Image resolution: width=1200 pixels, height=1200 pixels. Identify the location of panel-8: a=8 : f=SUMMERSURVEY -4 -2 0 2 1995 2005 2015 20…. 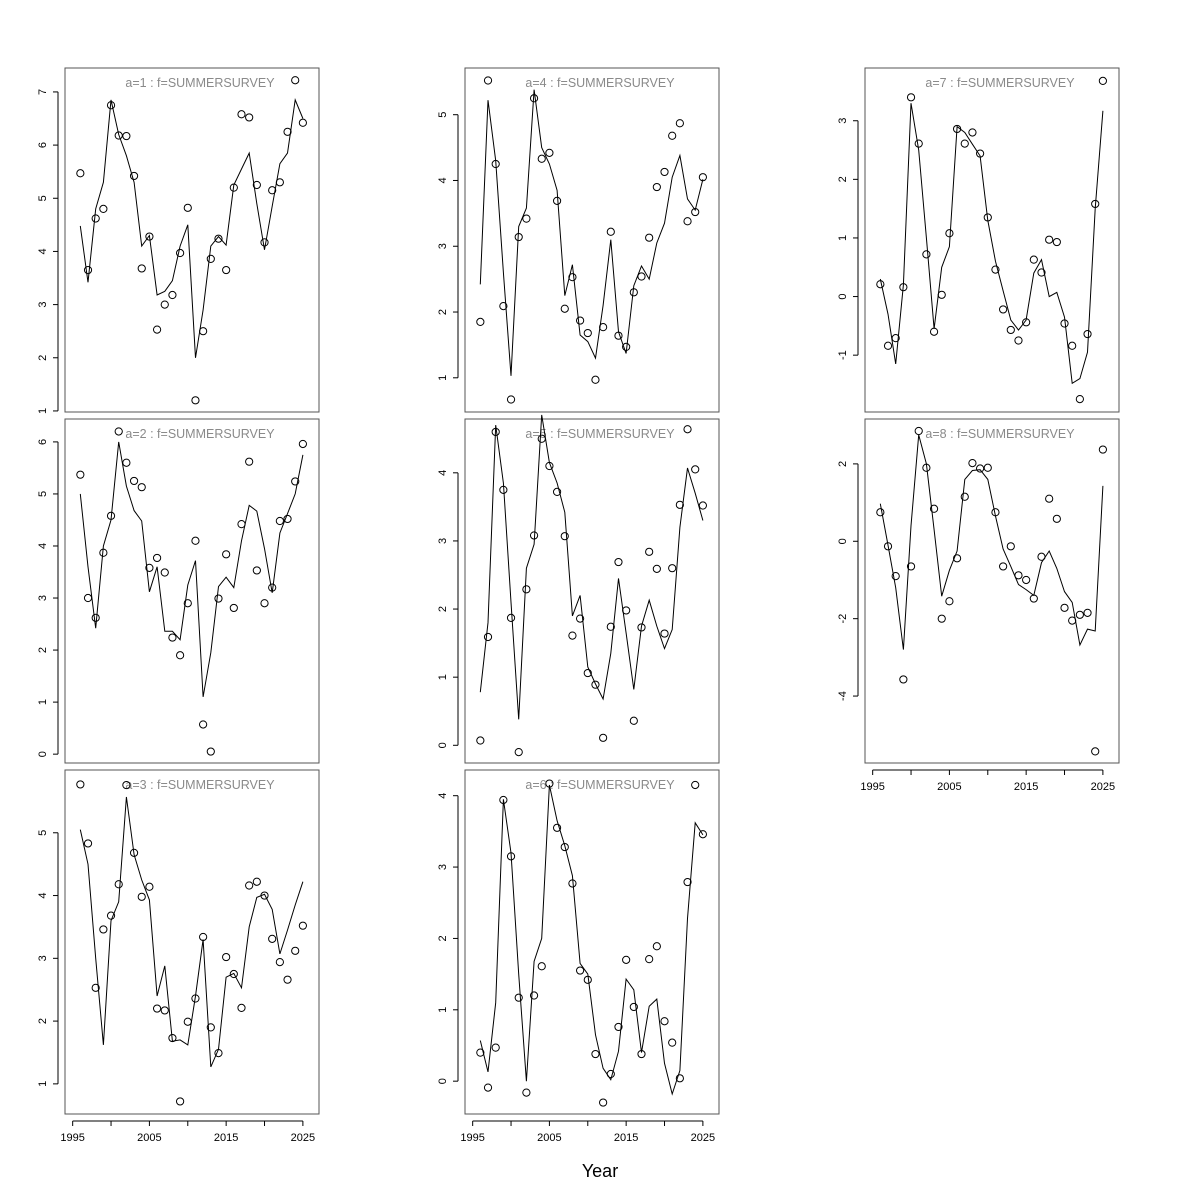
(978, 605).